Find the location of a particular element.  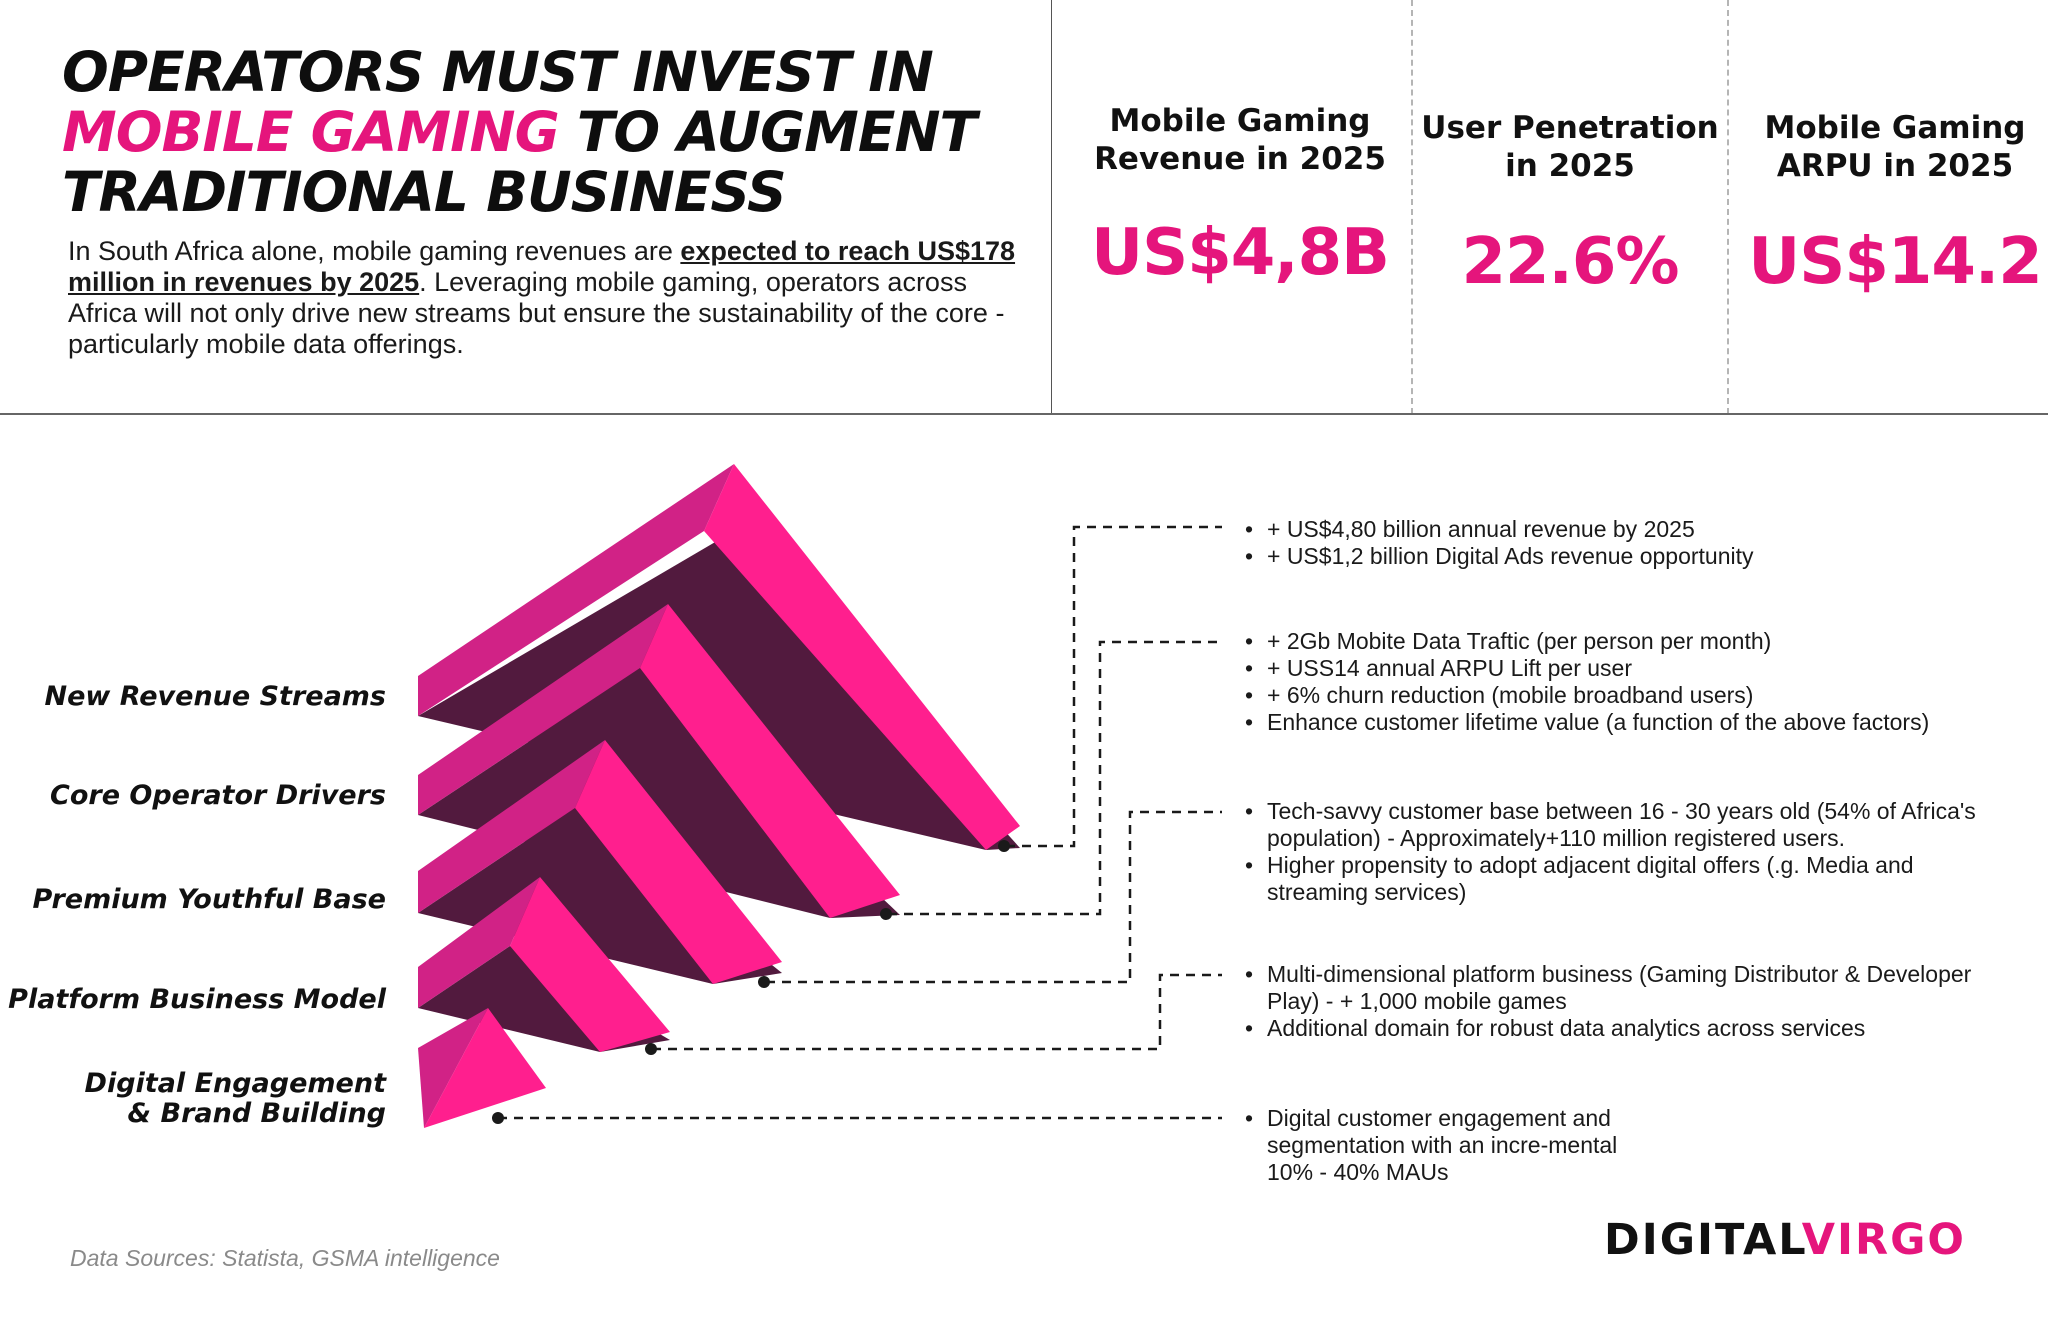

stair-label-new-revenue: New Revenue Streams is located at coordinates (215, 696).